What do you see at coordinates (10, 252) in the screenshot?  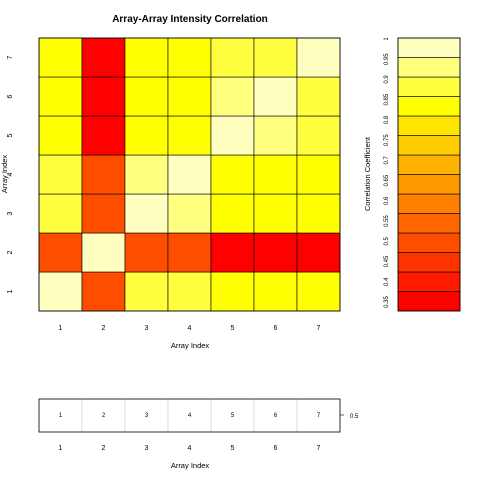 I see `y-tick-label: 2` at bounding box center [10, 252].